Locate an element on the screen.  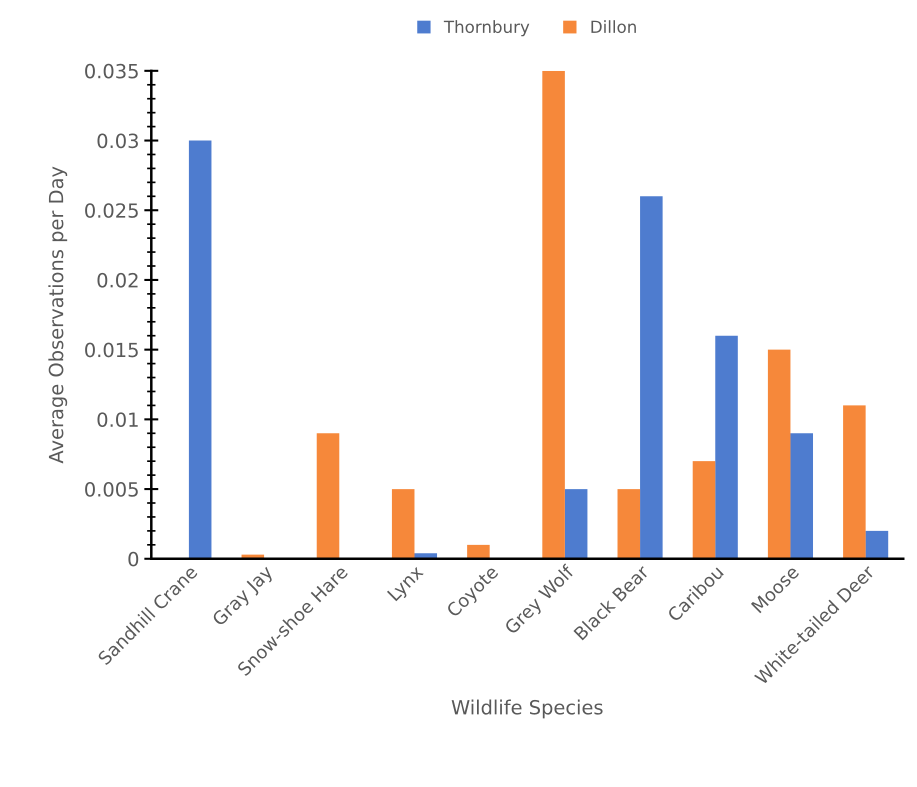
x-axis-title: Wildlife Species is located at coordinates (527, 709).